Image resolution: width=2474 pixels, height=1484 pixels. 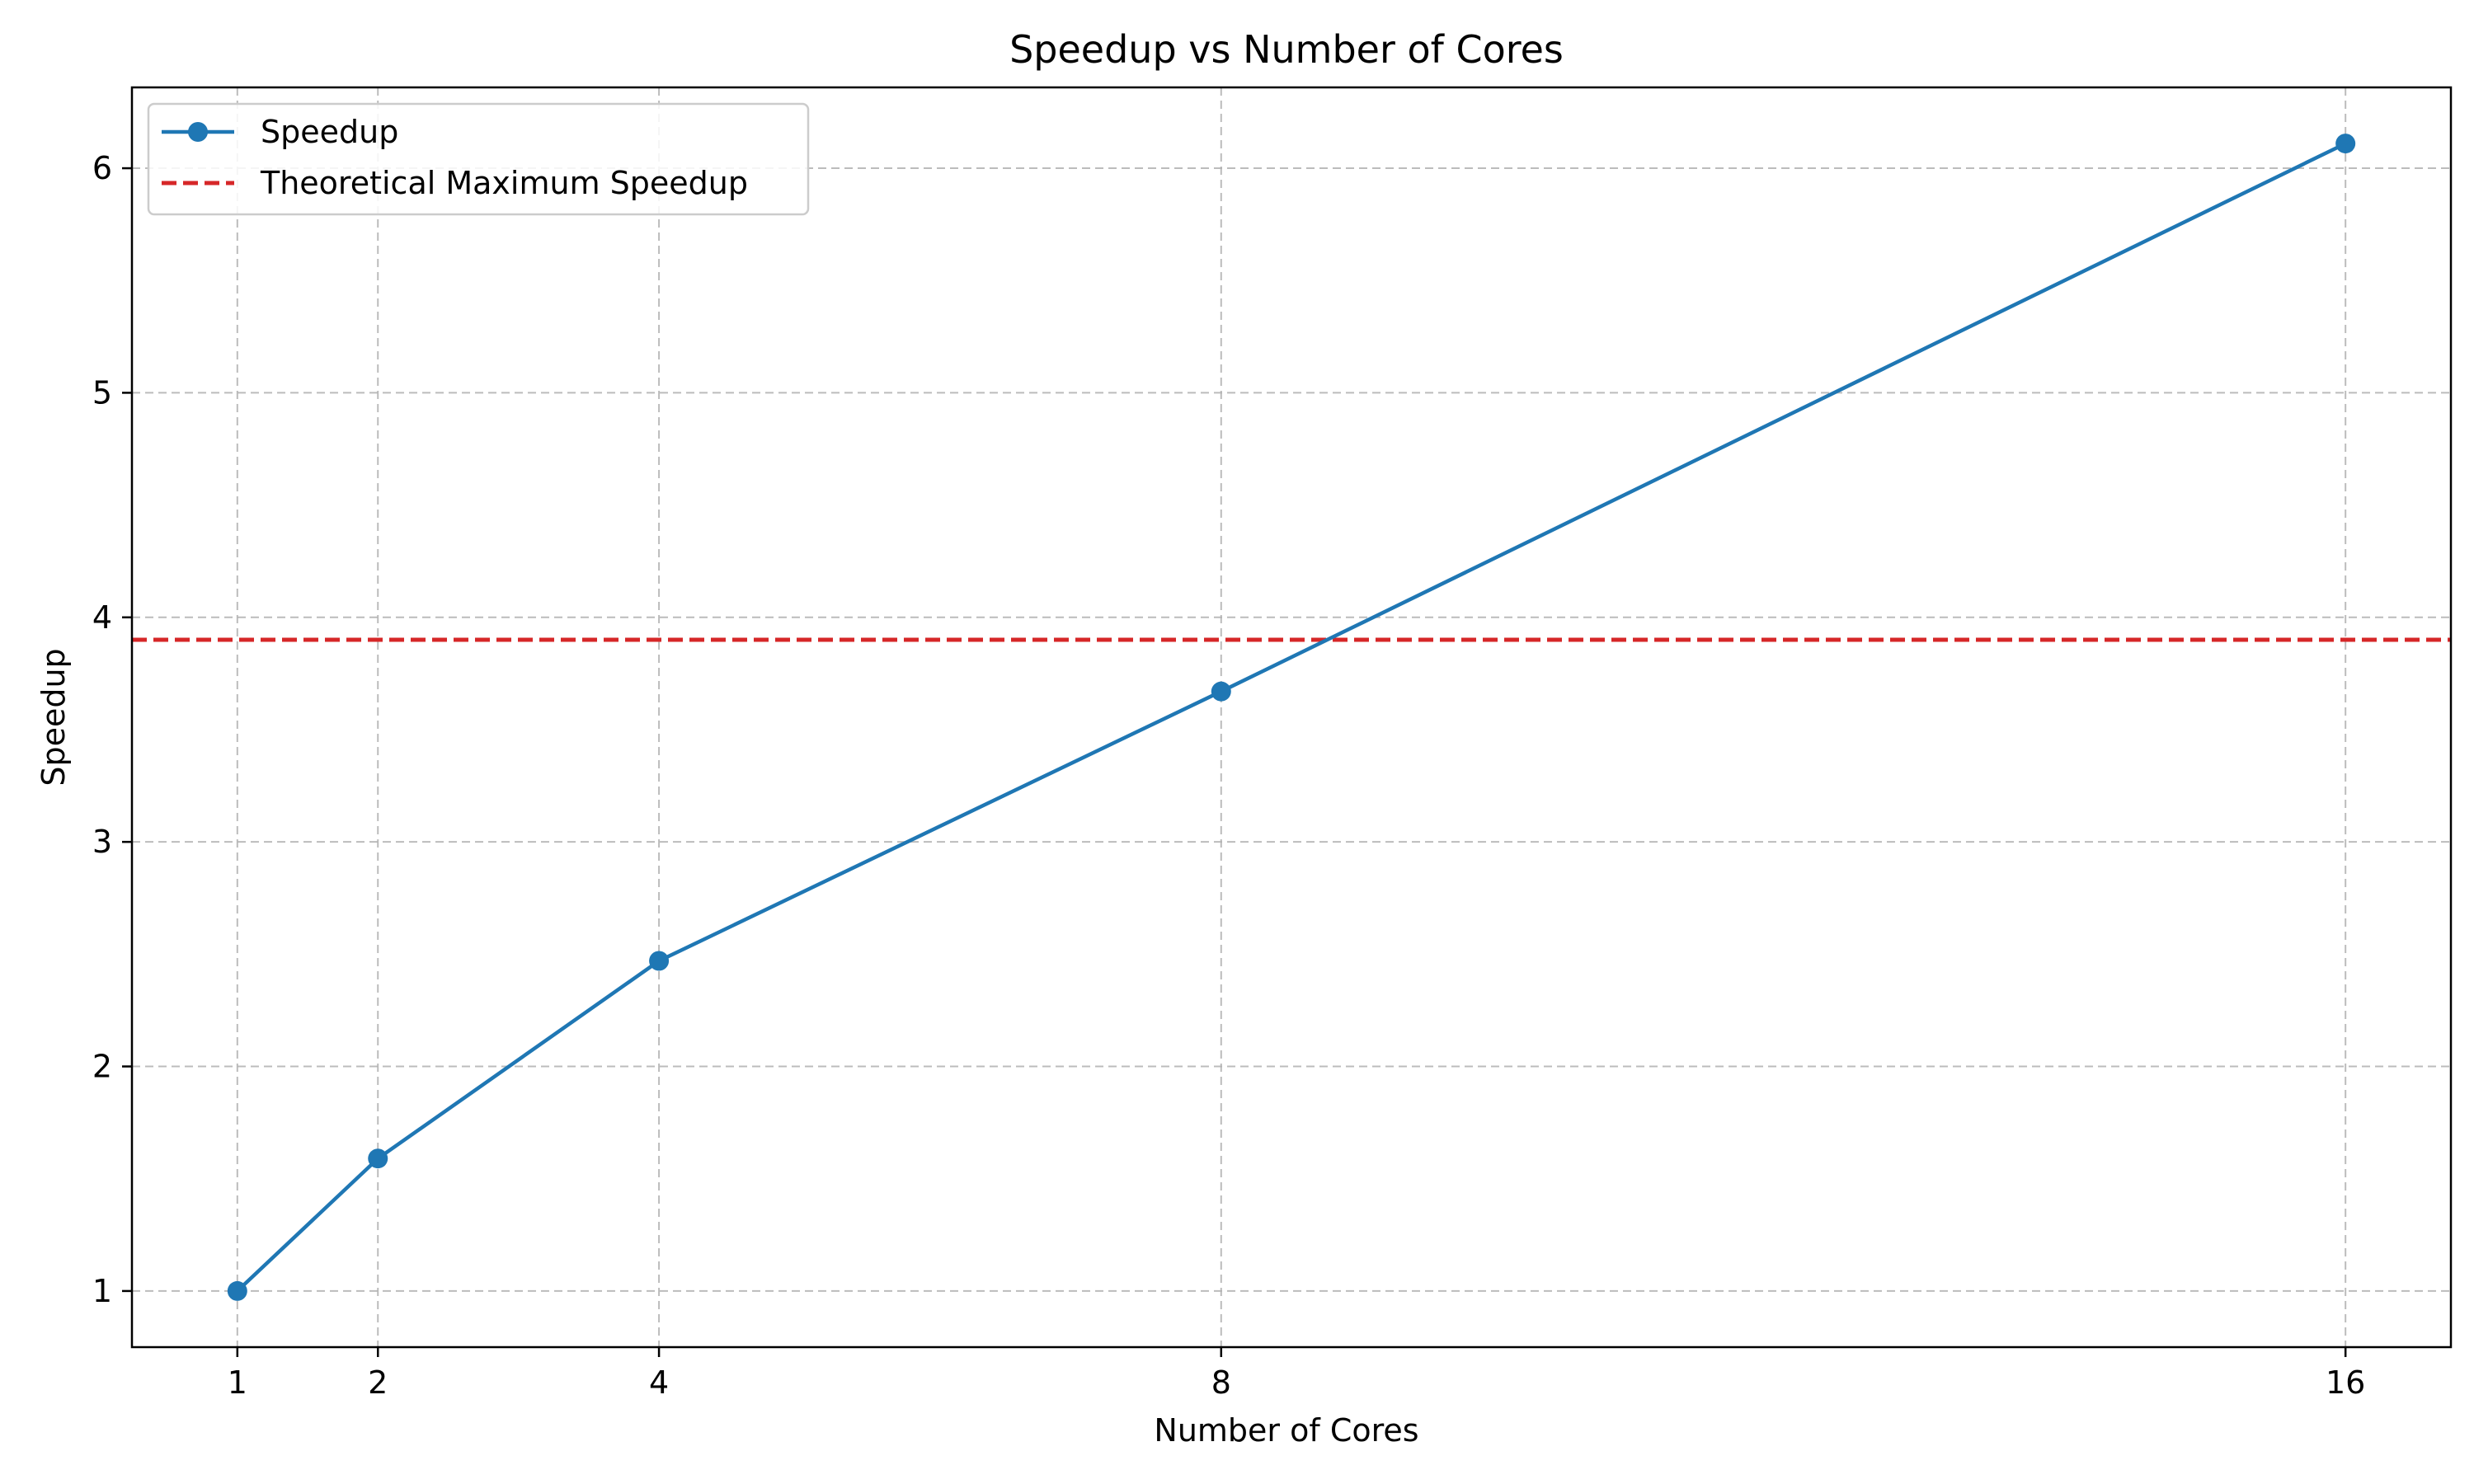 I want to click on y-tick-label: 4, so click(x=102, y=617).